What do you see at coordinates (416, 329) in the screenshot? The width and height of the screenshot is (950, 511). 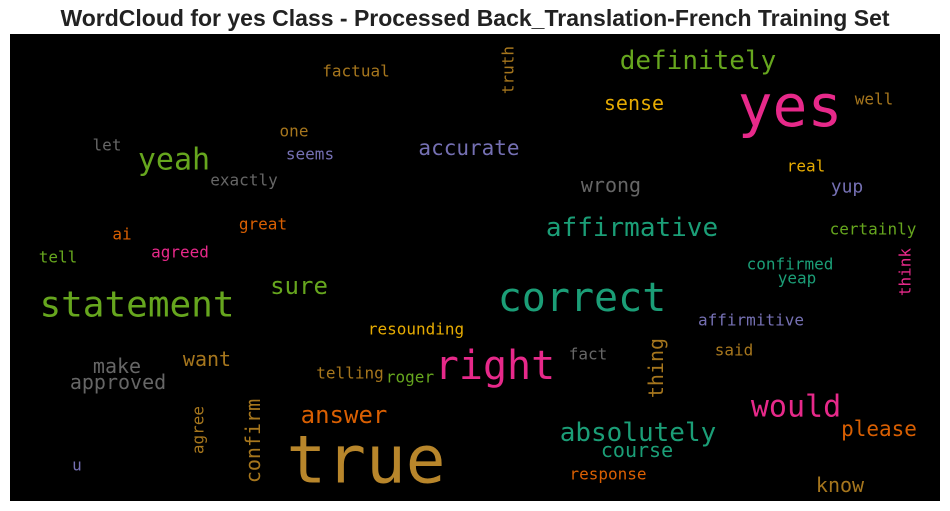 I see `word-resounding: resounding` at bounding box center [416, 329].